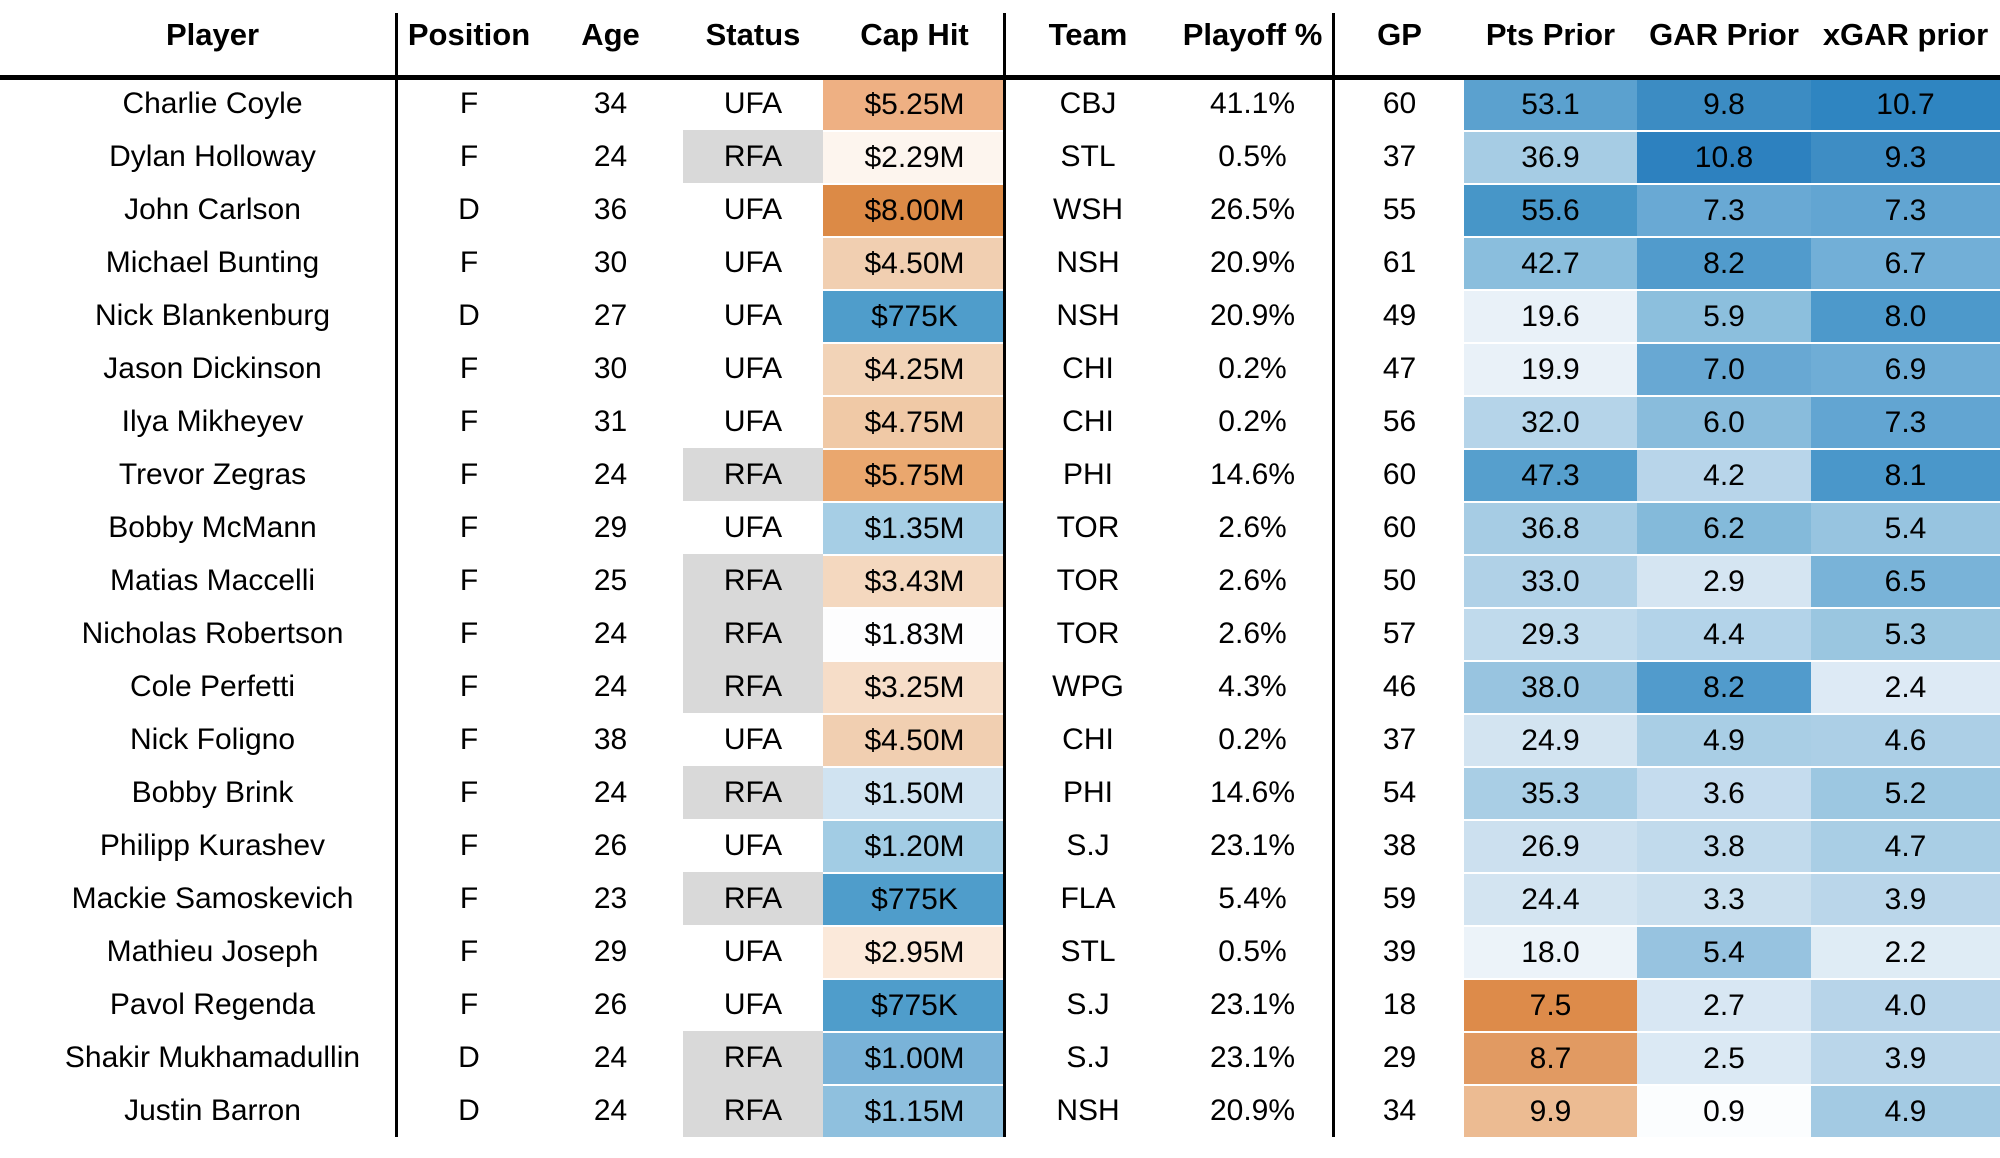 This screenshot has height=1158, width=2000. Describe the element at coordinates (1724, 527) in the screenshot. I see `gar-prior-cell: 6.2` at that location.